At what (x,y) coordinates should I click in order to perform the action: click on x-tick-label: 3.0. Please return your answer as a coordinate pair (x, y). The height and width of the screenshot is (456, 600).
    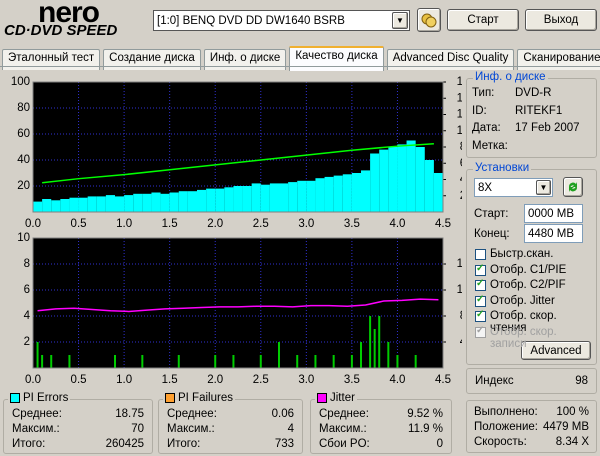
    Looking at the image, I should click on (306, 224).